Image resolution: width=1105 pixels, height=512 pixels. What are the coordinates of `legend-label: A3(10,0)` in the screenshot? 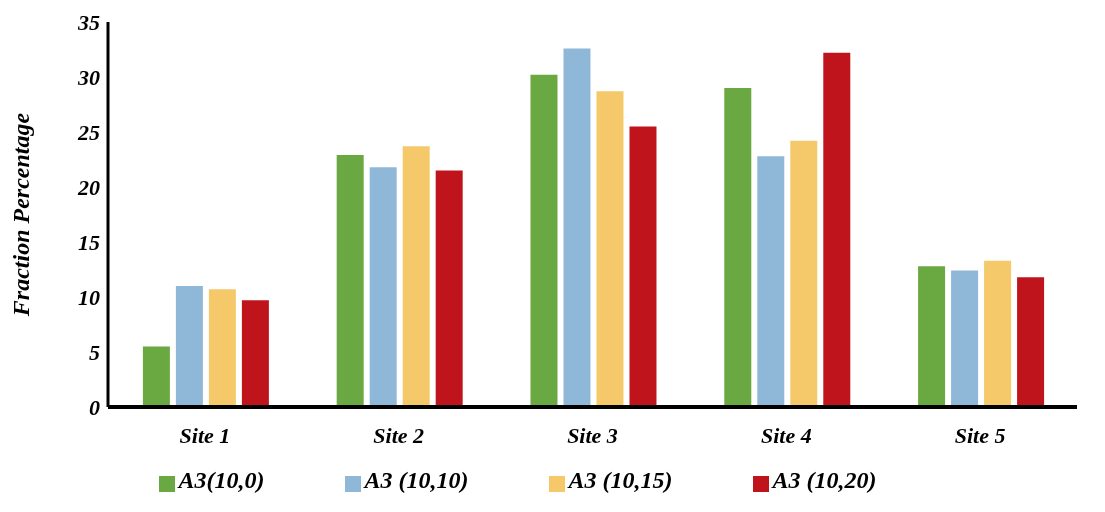 It's located at (221, 480).